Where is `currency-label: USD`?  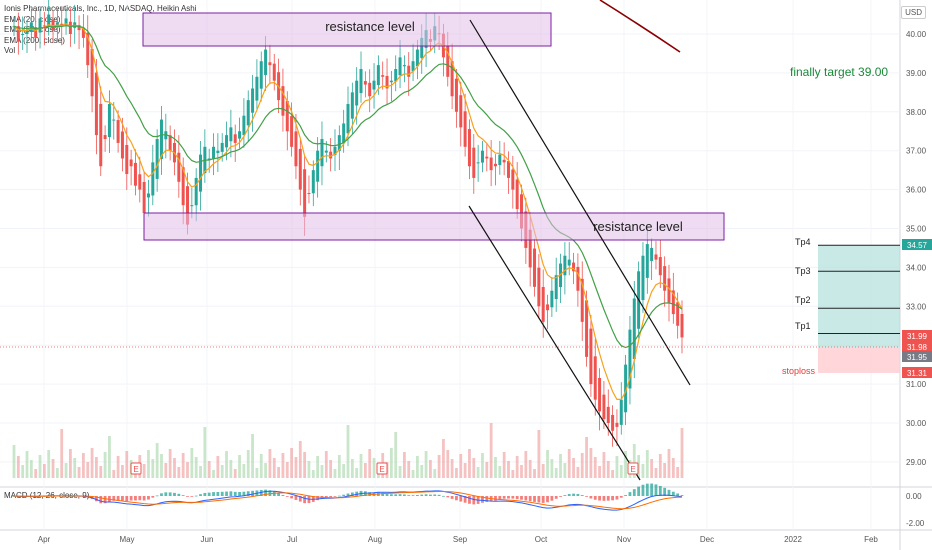 currency-label: USD is located at coordinates (913, 12).